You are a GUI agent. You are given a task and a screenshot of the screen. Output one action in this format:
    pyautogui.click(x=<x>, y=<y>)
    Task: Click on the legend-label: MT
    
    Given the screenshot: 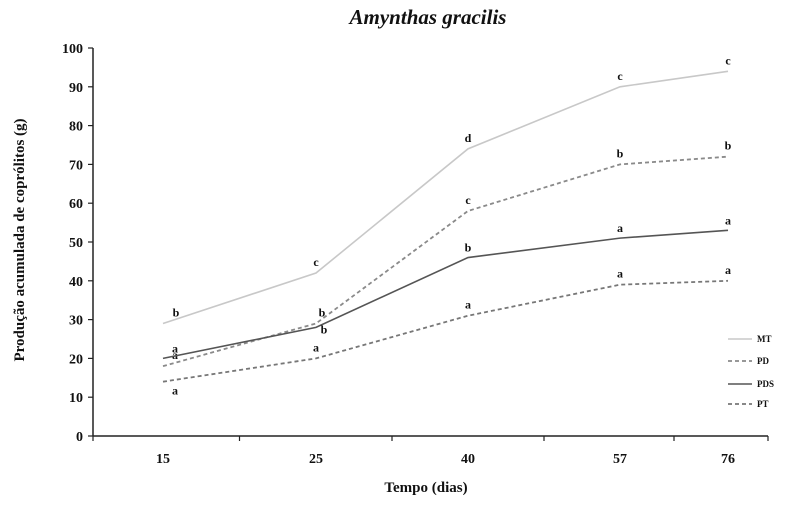 What is the action you would take?
    pyautogui.click(x=764, y=339)
    